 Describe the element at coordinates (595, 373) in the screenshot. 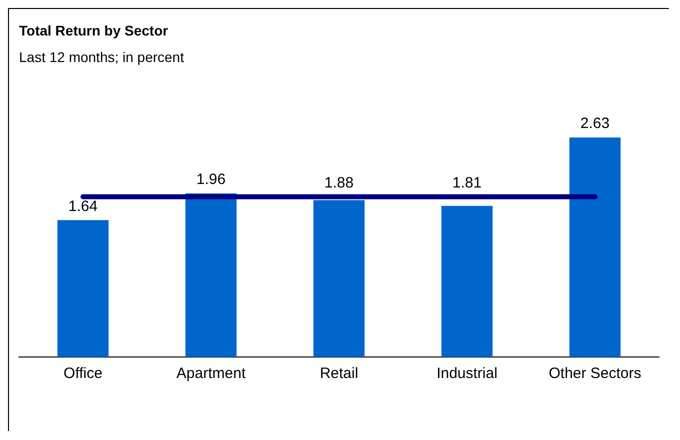

I see `x-tick-label: Other Sectors` at that location.